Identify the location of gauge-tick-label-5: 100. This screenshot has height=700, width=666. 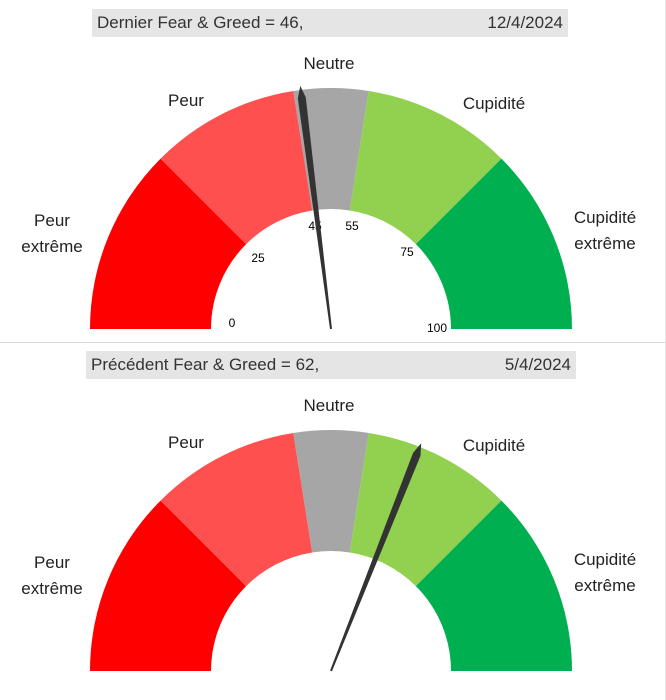
(437, 328).